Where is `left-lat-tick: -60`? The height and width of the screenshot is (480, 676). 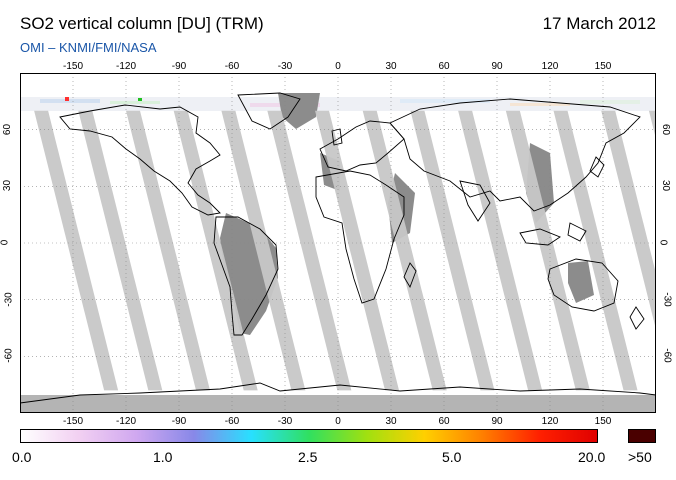
left-lat-tick: -60 is located at coordinates (9, 356).